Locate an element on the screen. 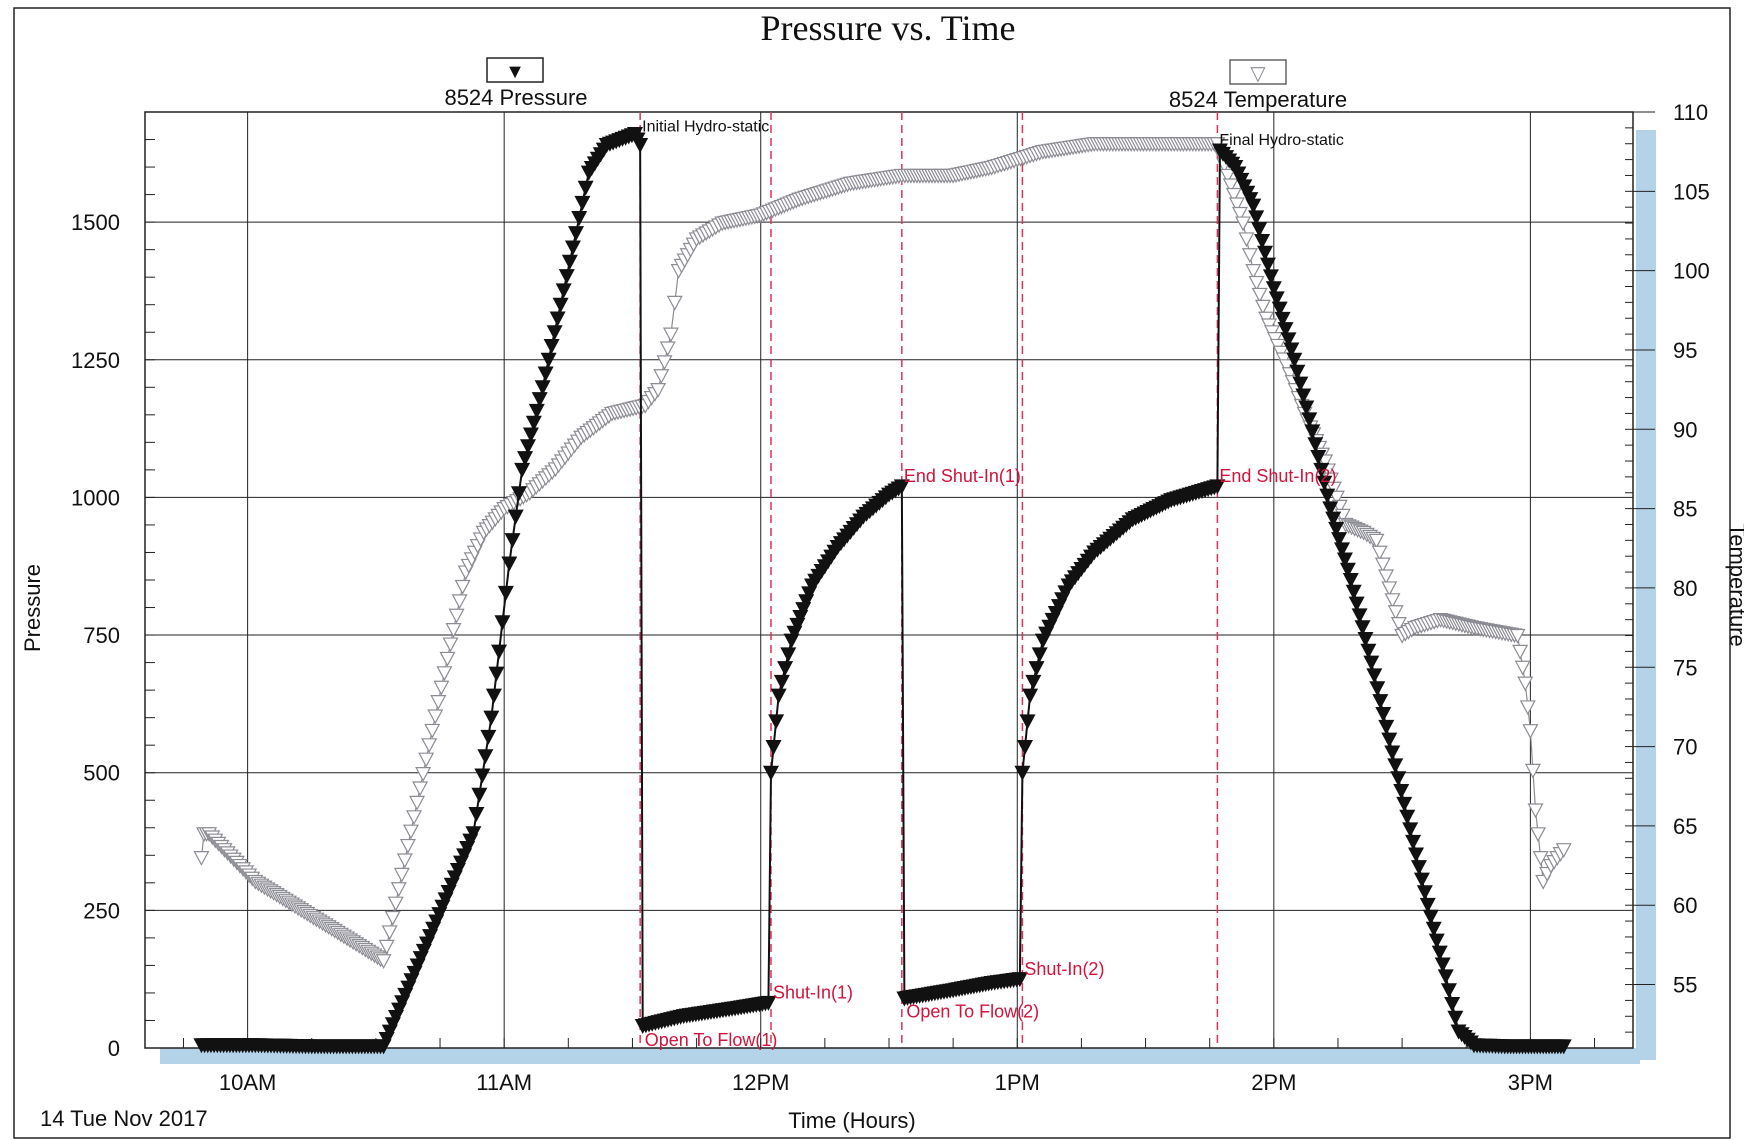 The image size is (1744, 1140). y2-tick-label: 110 is located at coordinates (1690, 112).